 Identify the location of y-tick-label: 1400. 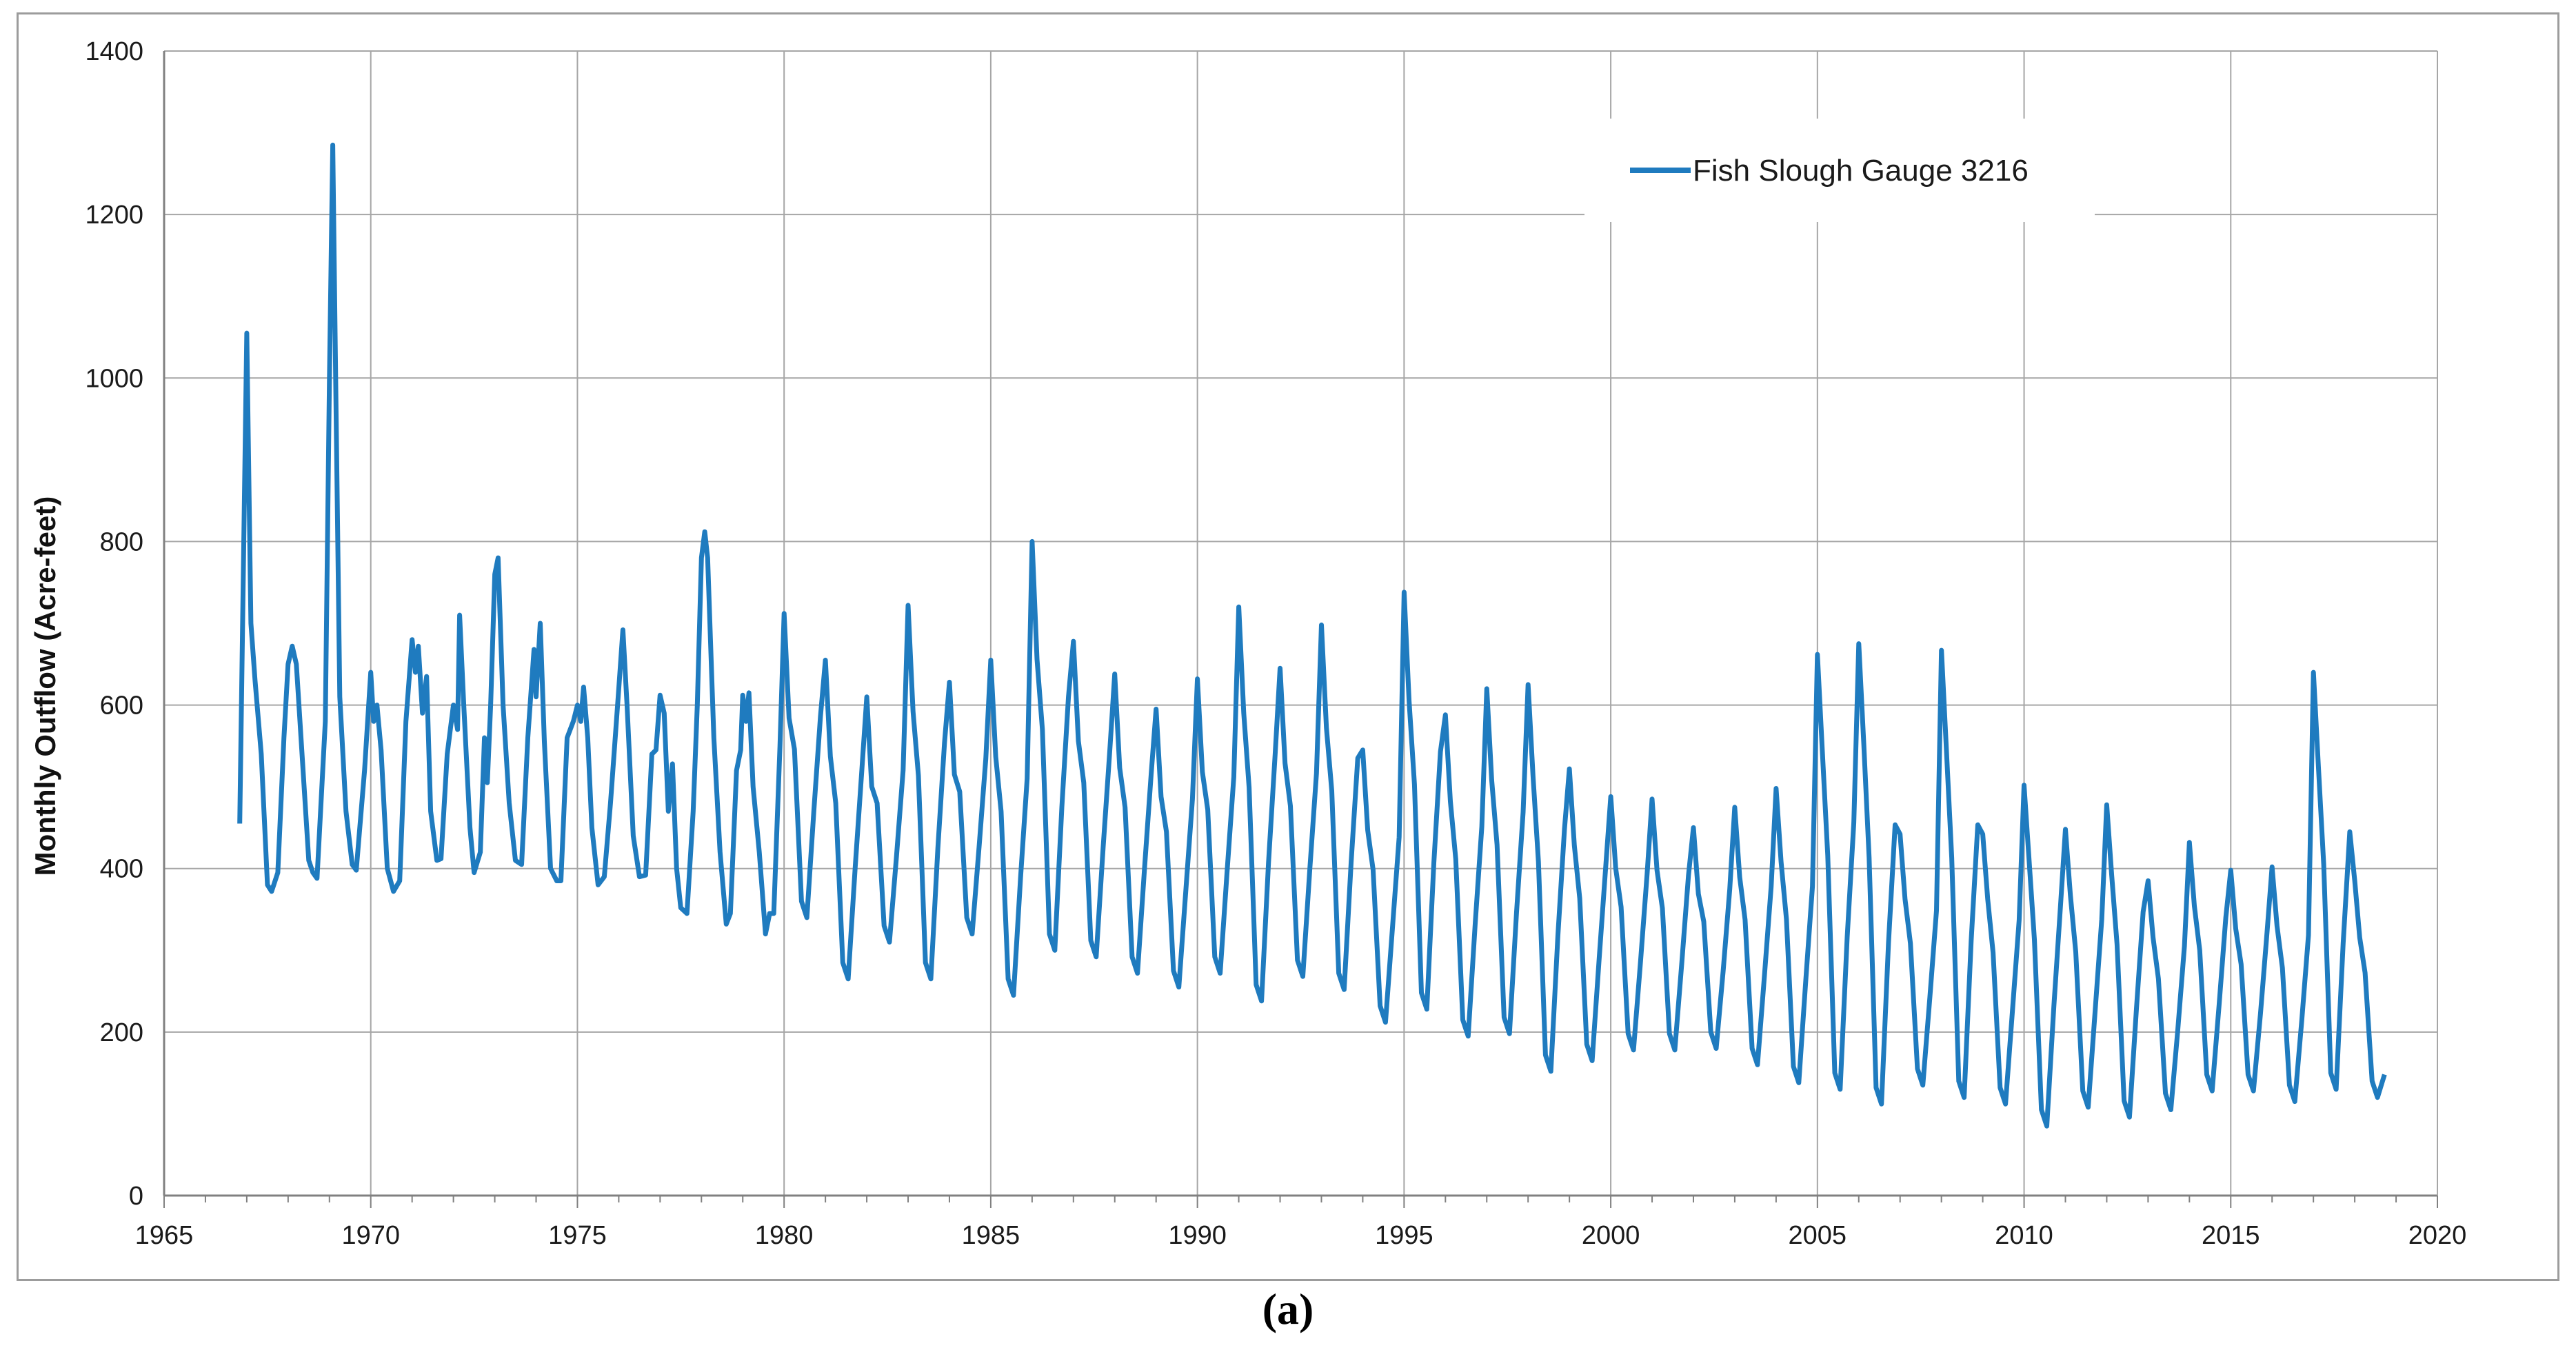
(114, 51).